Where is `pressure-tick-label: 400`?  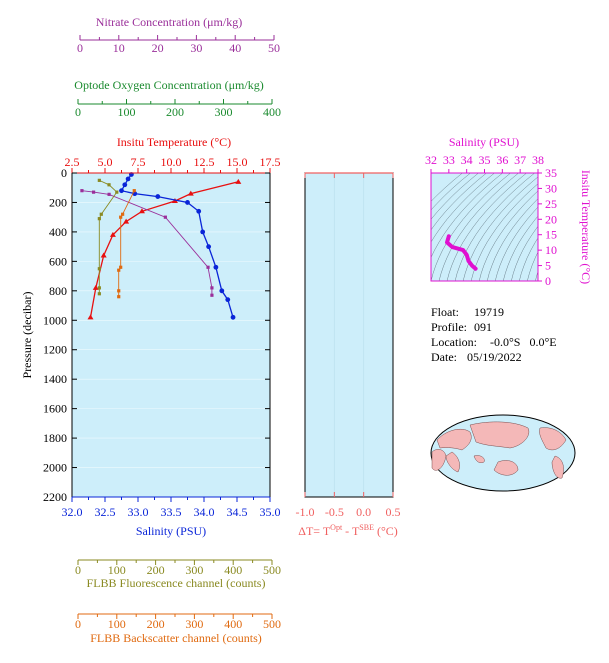 pressure-tick-label: 400 is located at coordinates (58, 232).